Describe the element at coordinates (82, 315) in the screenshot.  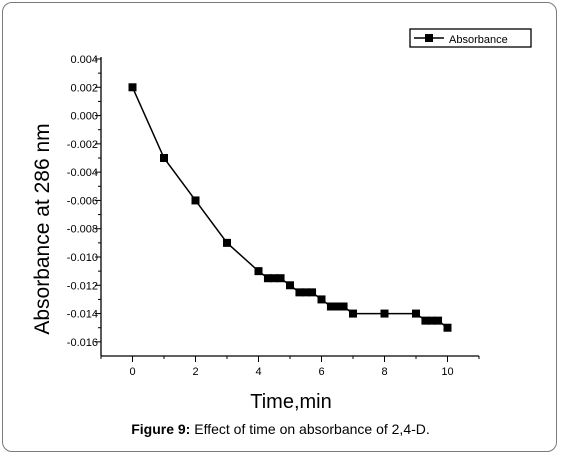
I see `y-tick-label: -0.014` at that location.